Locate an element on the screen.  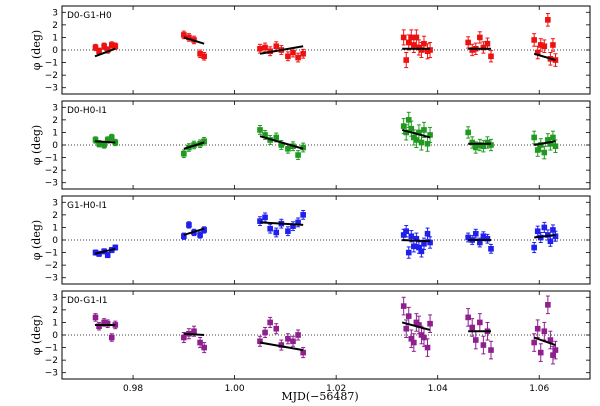
y-tick-label: −1 is located at coordinates (51, 64).